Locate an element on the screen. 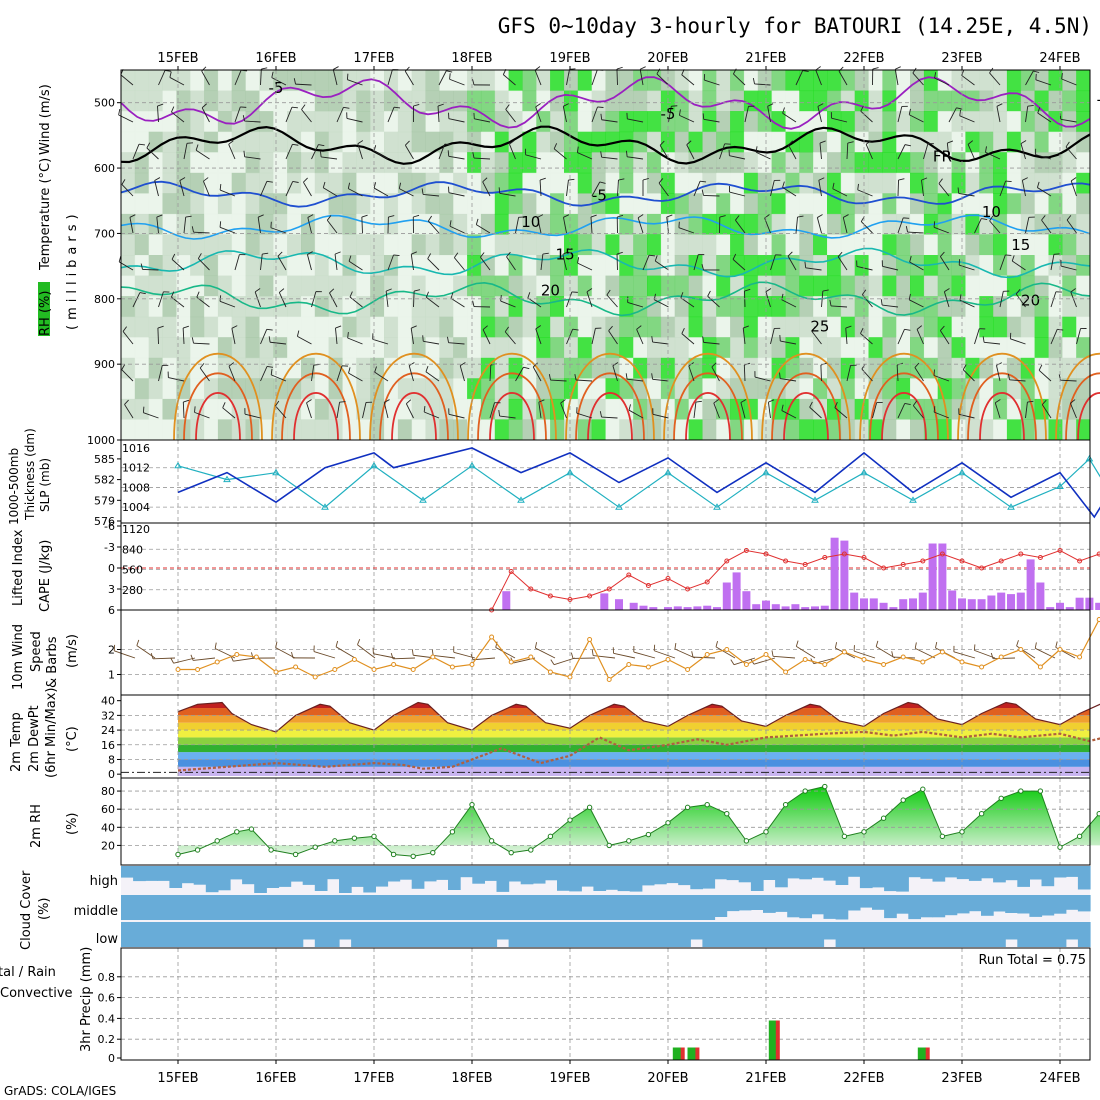 The height and width of the screenshot is (1100, 1100). wind-speed-point is located at coordinates (550, 672).